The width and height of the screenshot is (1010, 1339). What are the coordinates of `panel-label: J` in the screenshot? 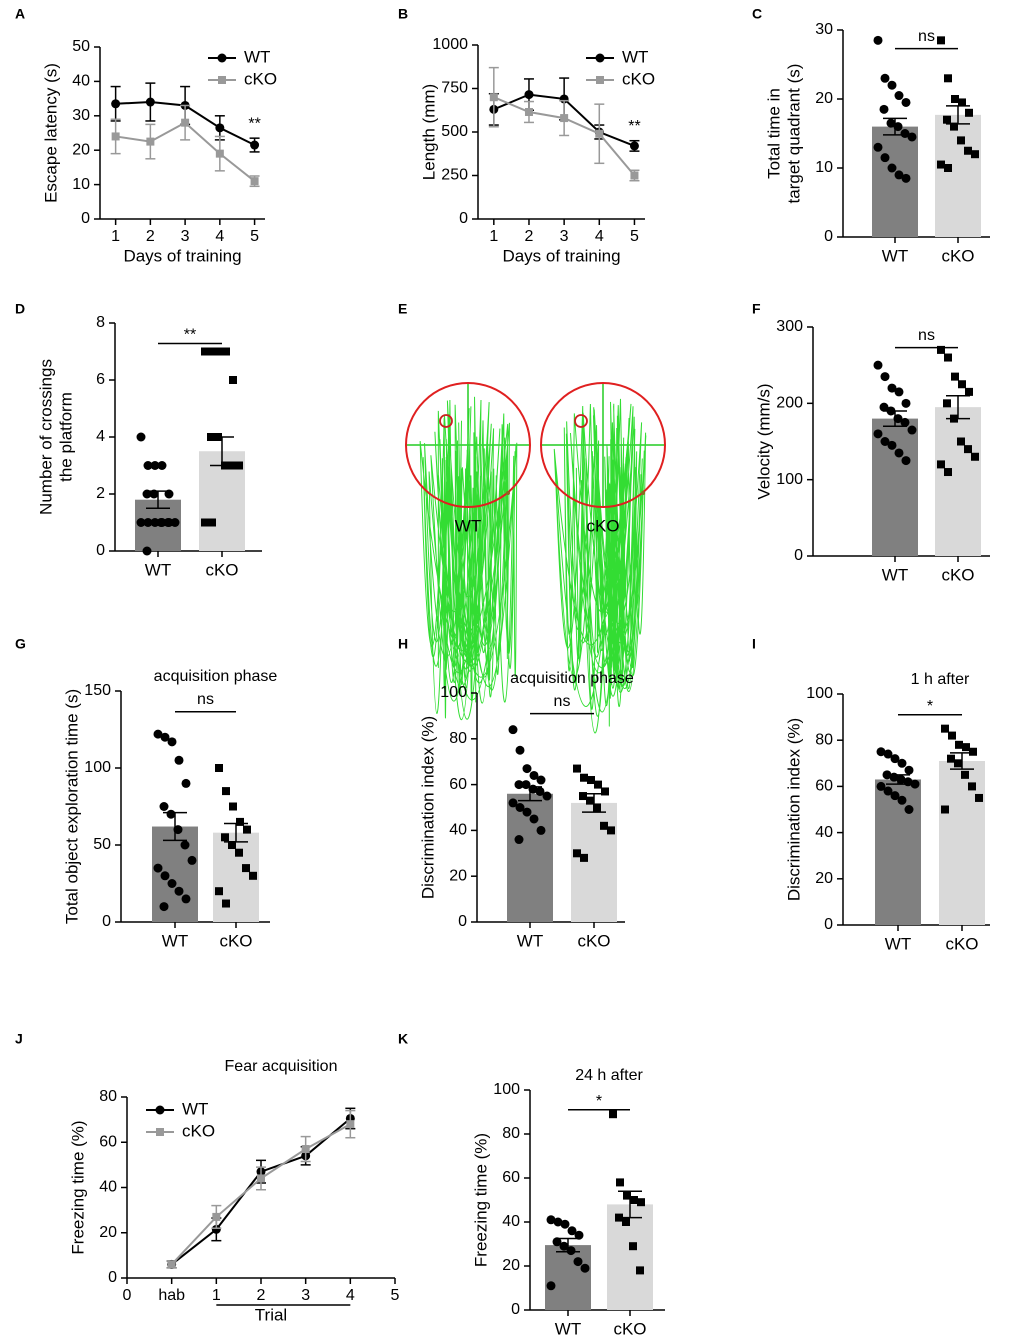 It's located at (19, 1039).